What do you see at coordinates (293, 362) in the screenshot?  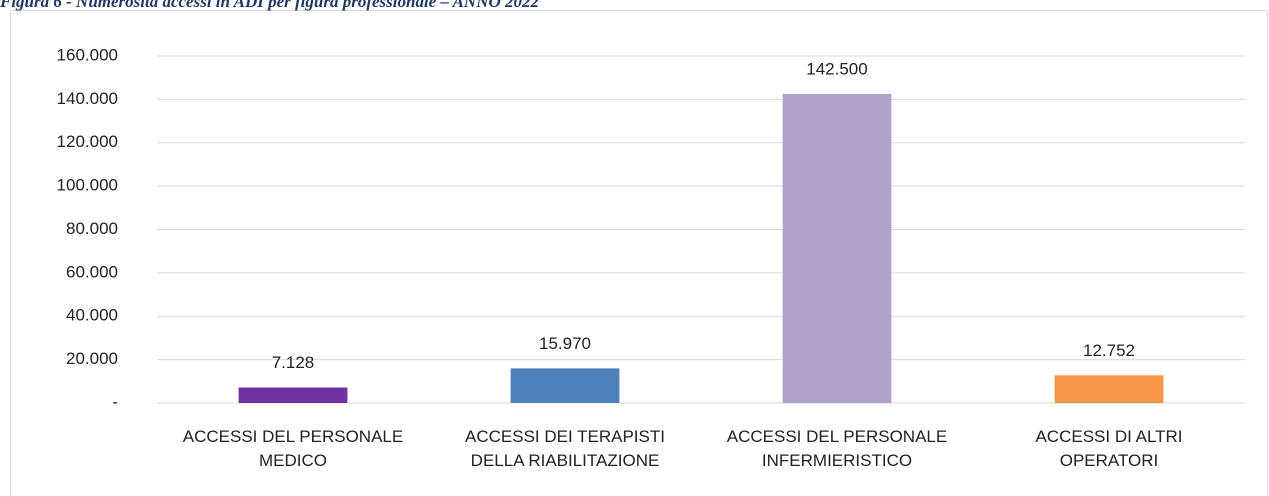 I see `data-label: 7.128` at bounding box center [293, 362].